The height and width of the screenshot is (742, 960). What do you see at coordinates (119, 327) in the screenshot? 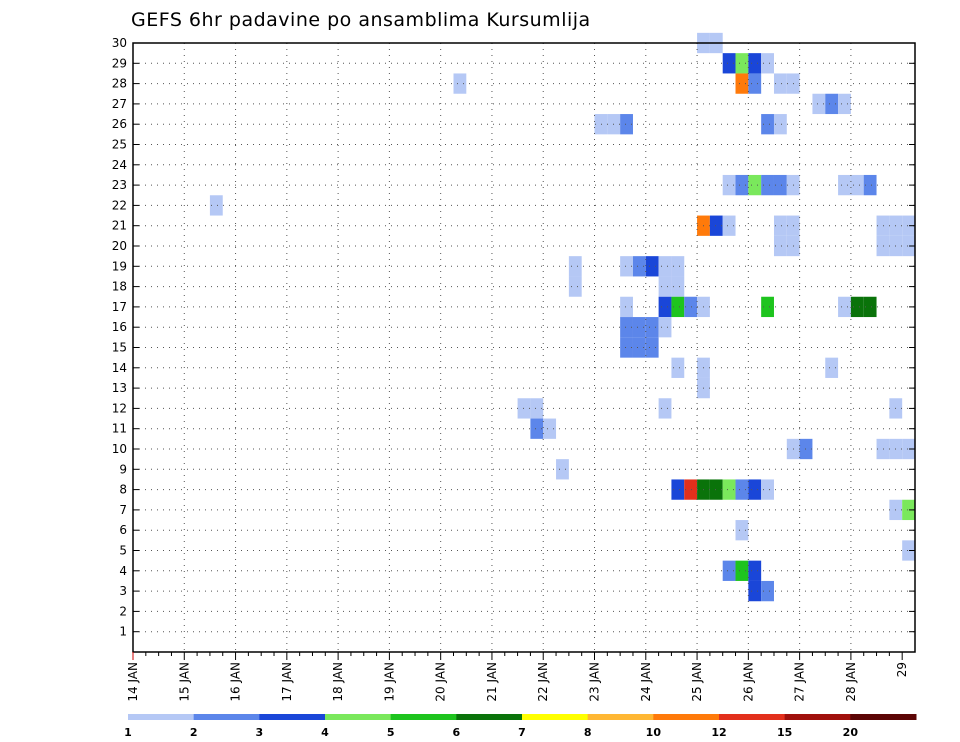
I see `y-tick-label: 16` at bounding box center [119, 327].